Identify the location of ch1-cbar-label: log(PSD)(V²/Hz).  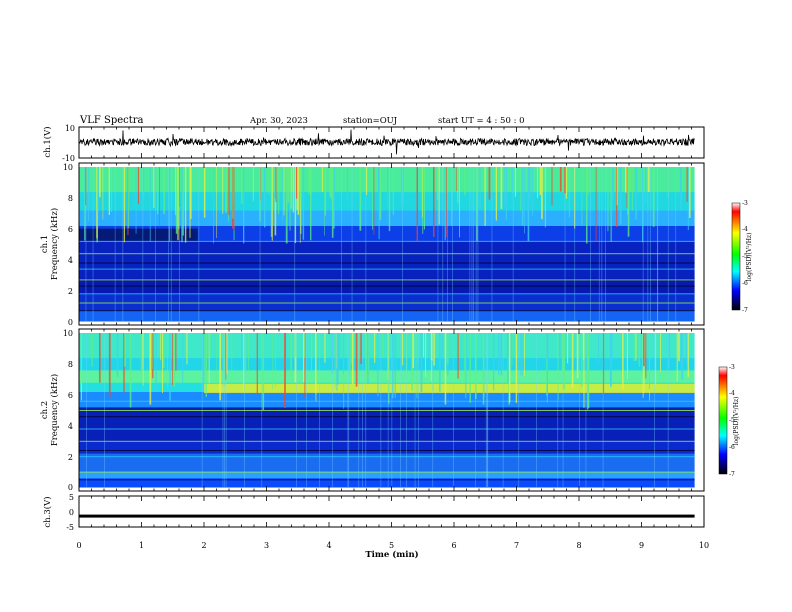
(749, 257).